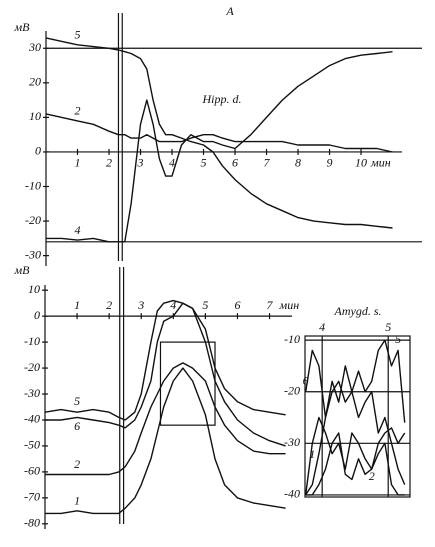 This screenshot has width=435, height=547. Describe the element at coordinates (298, 163) in the screenshot. I see `x-tick-label: 8` at that location.